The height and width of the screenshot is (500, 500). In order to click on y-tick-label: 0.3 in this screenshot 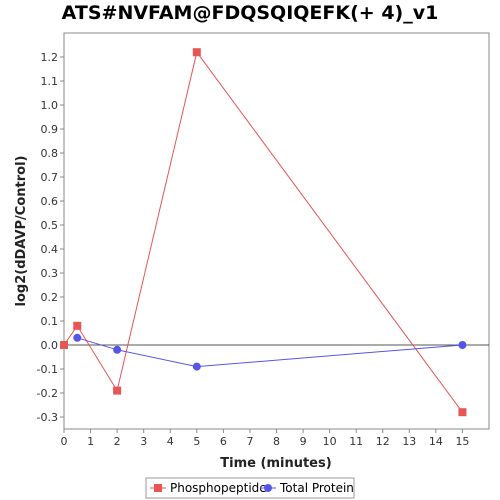, I will do `click(50, 273)`.